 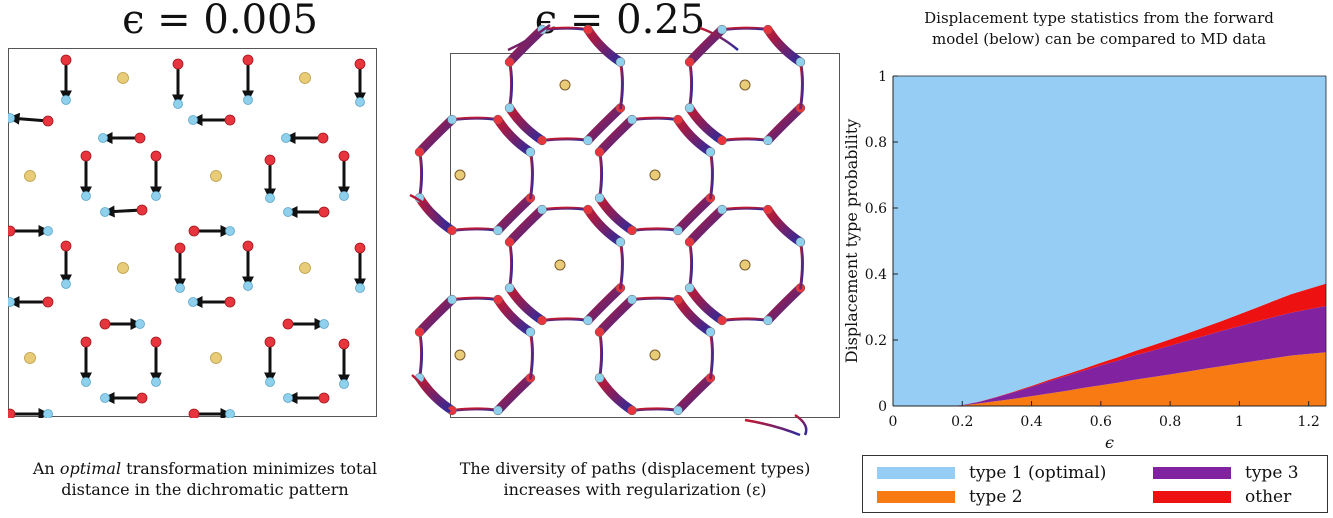 What do you see at coordinates (220, 21) in the screenshot?
I see `left-panel-title: ϵ = 0.005` at bounding box center [220, 21].